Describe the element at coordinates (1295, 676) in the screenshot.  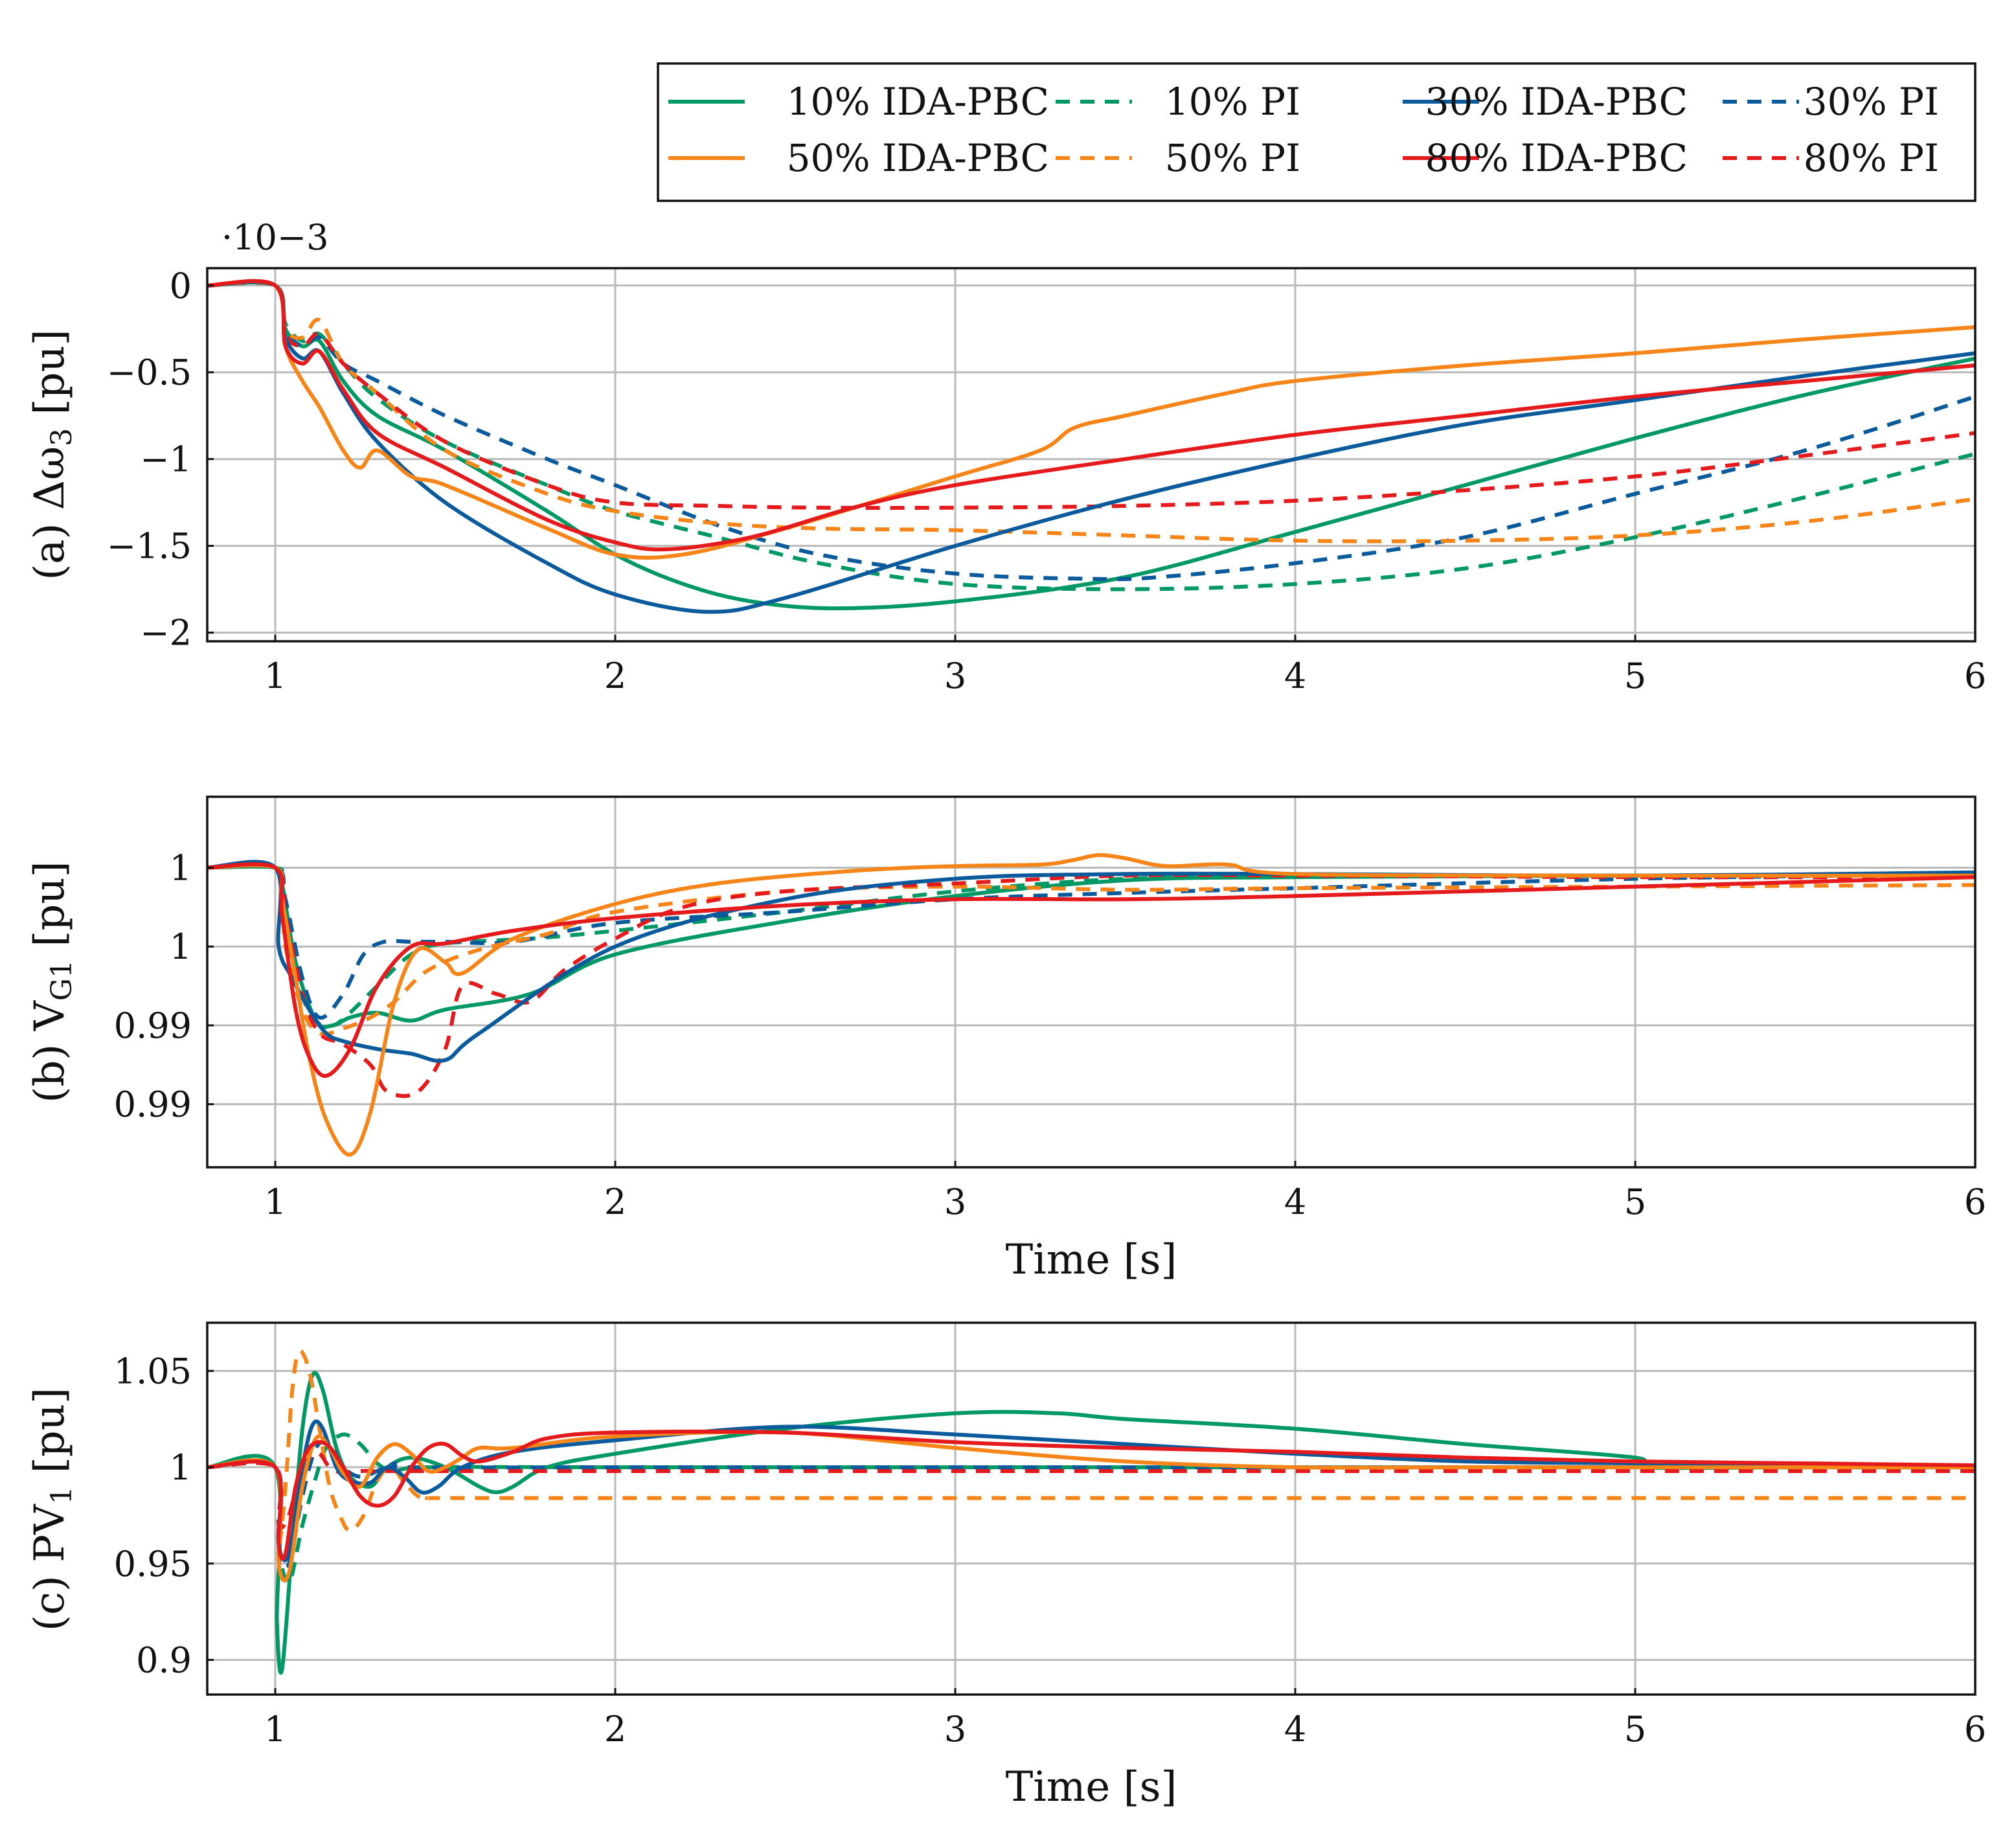
I see `panel-a-xtick-label: 4` at that location.